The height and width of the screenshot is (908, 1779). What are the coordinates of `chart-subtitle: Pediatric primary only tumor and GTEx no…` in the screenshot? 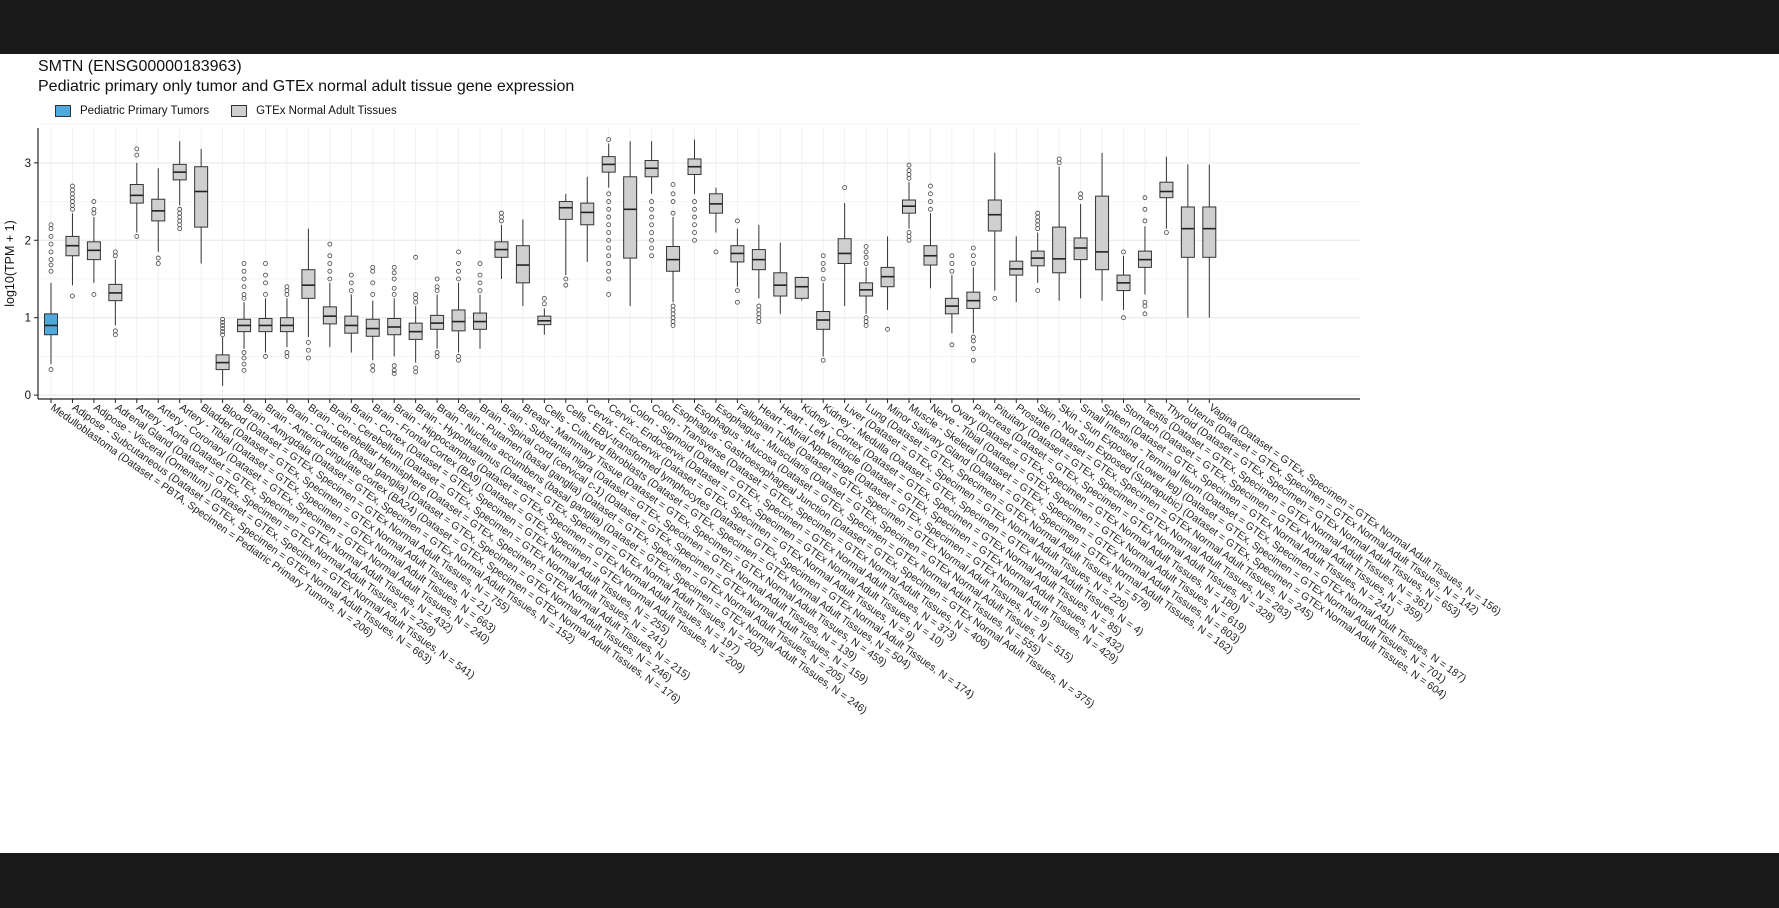 It's located at (306, 86).